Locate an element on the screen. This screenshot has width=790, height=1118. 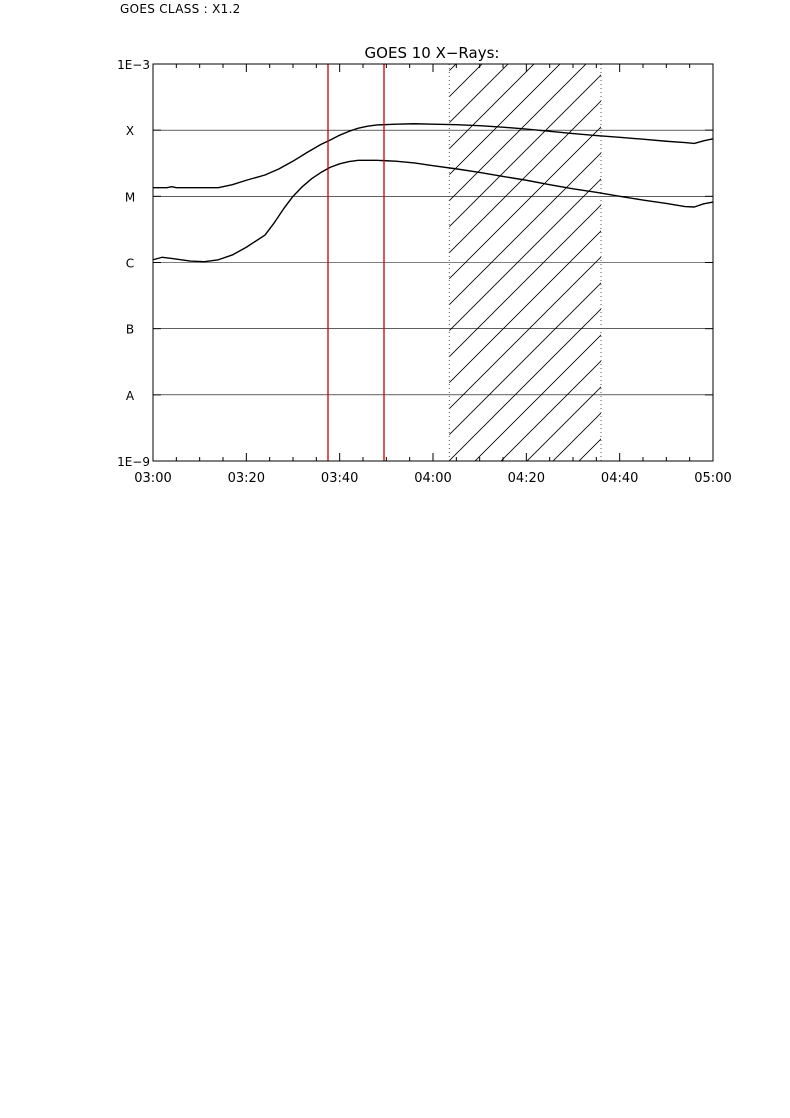
y-tick-label: A is located at coordinates (130, 396).